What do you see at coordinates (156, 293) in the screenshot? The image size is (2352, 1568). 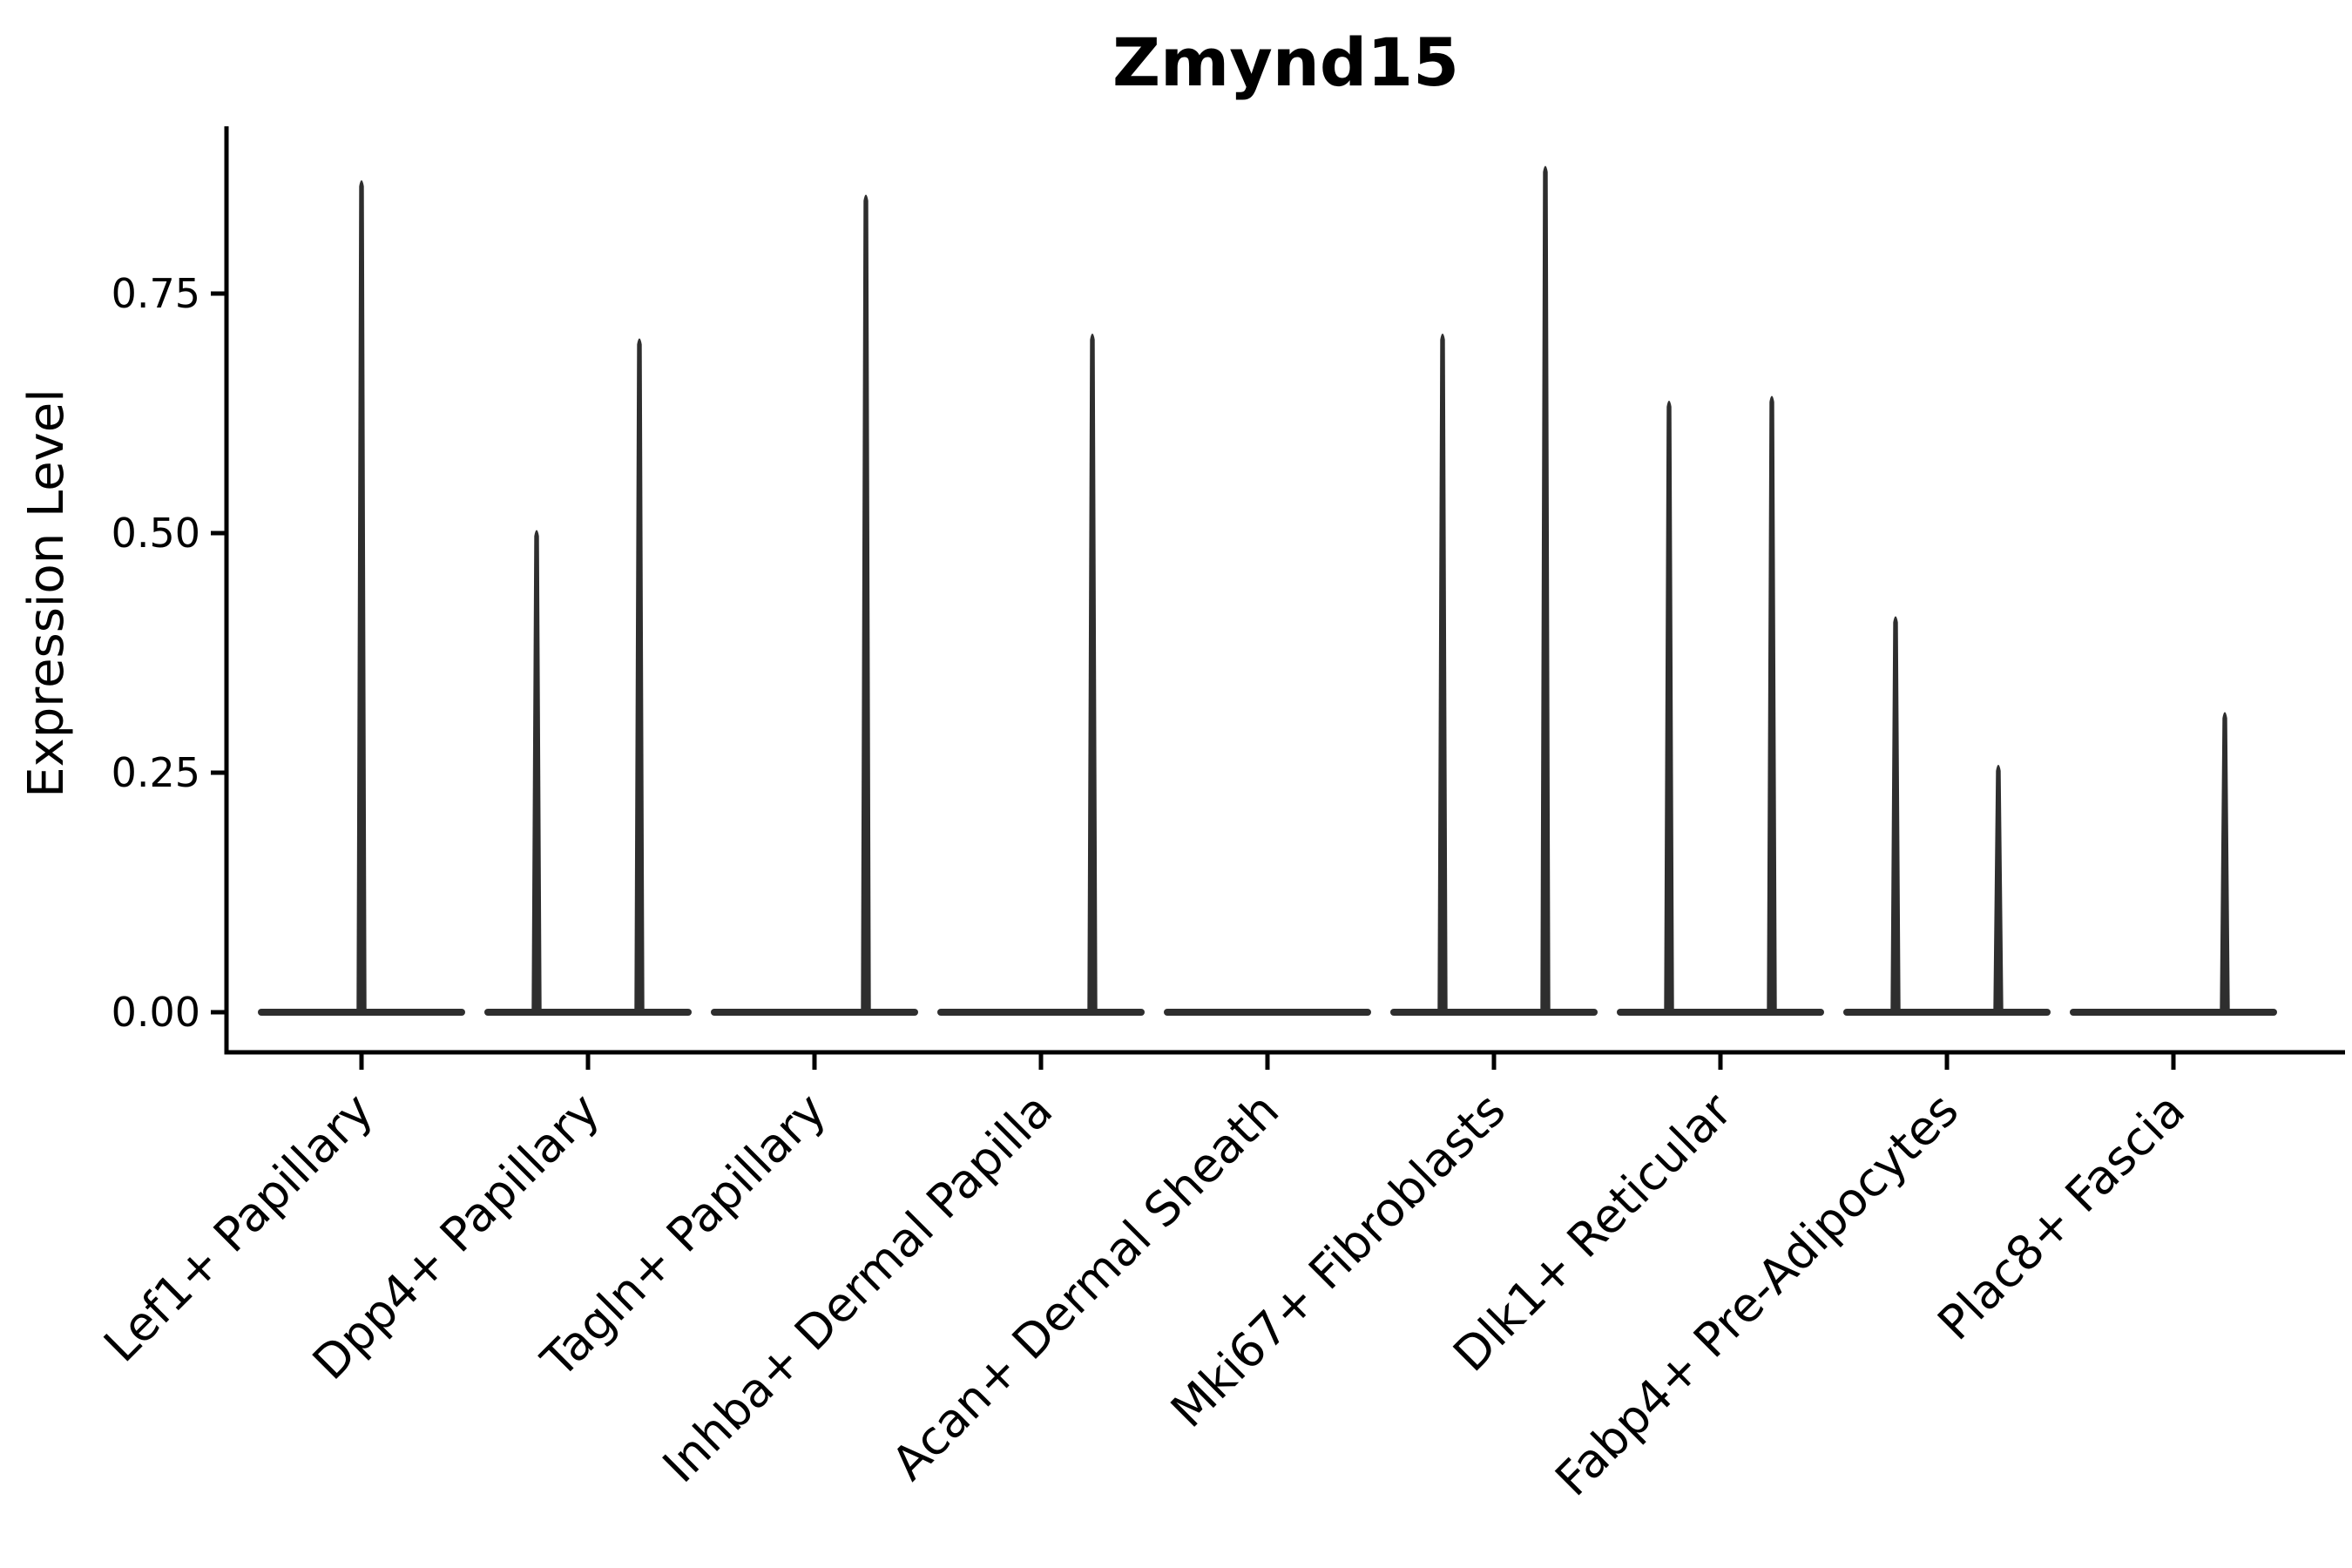 I see `y-tick-label: 0.75` at bounding box center [156, 293].